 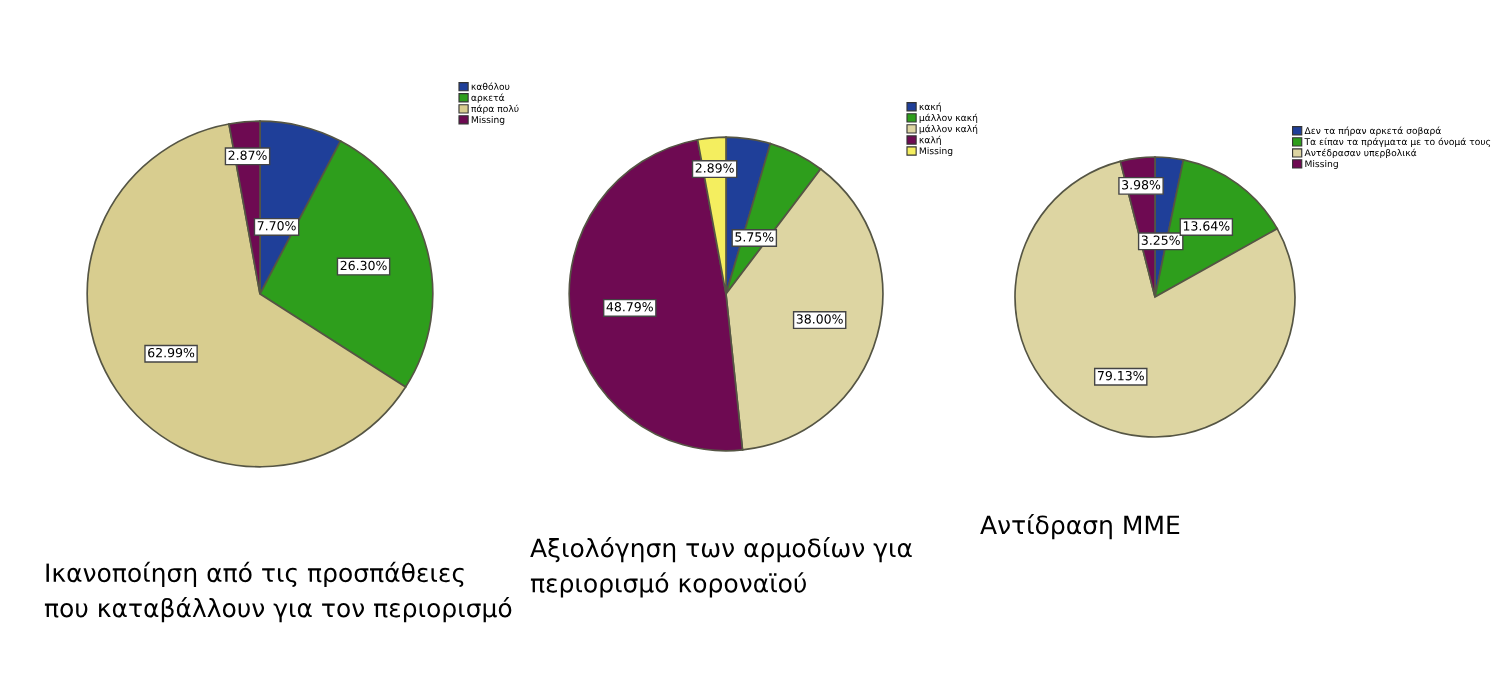 What do you see at coordinates (721, 567) in the screenshot?
I see `text: Αξιολόγηση των αρμοδίων για περιορισμό κοροναϊού` at bounding box center [721, 567].